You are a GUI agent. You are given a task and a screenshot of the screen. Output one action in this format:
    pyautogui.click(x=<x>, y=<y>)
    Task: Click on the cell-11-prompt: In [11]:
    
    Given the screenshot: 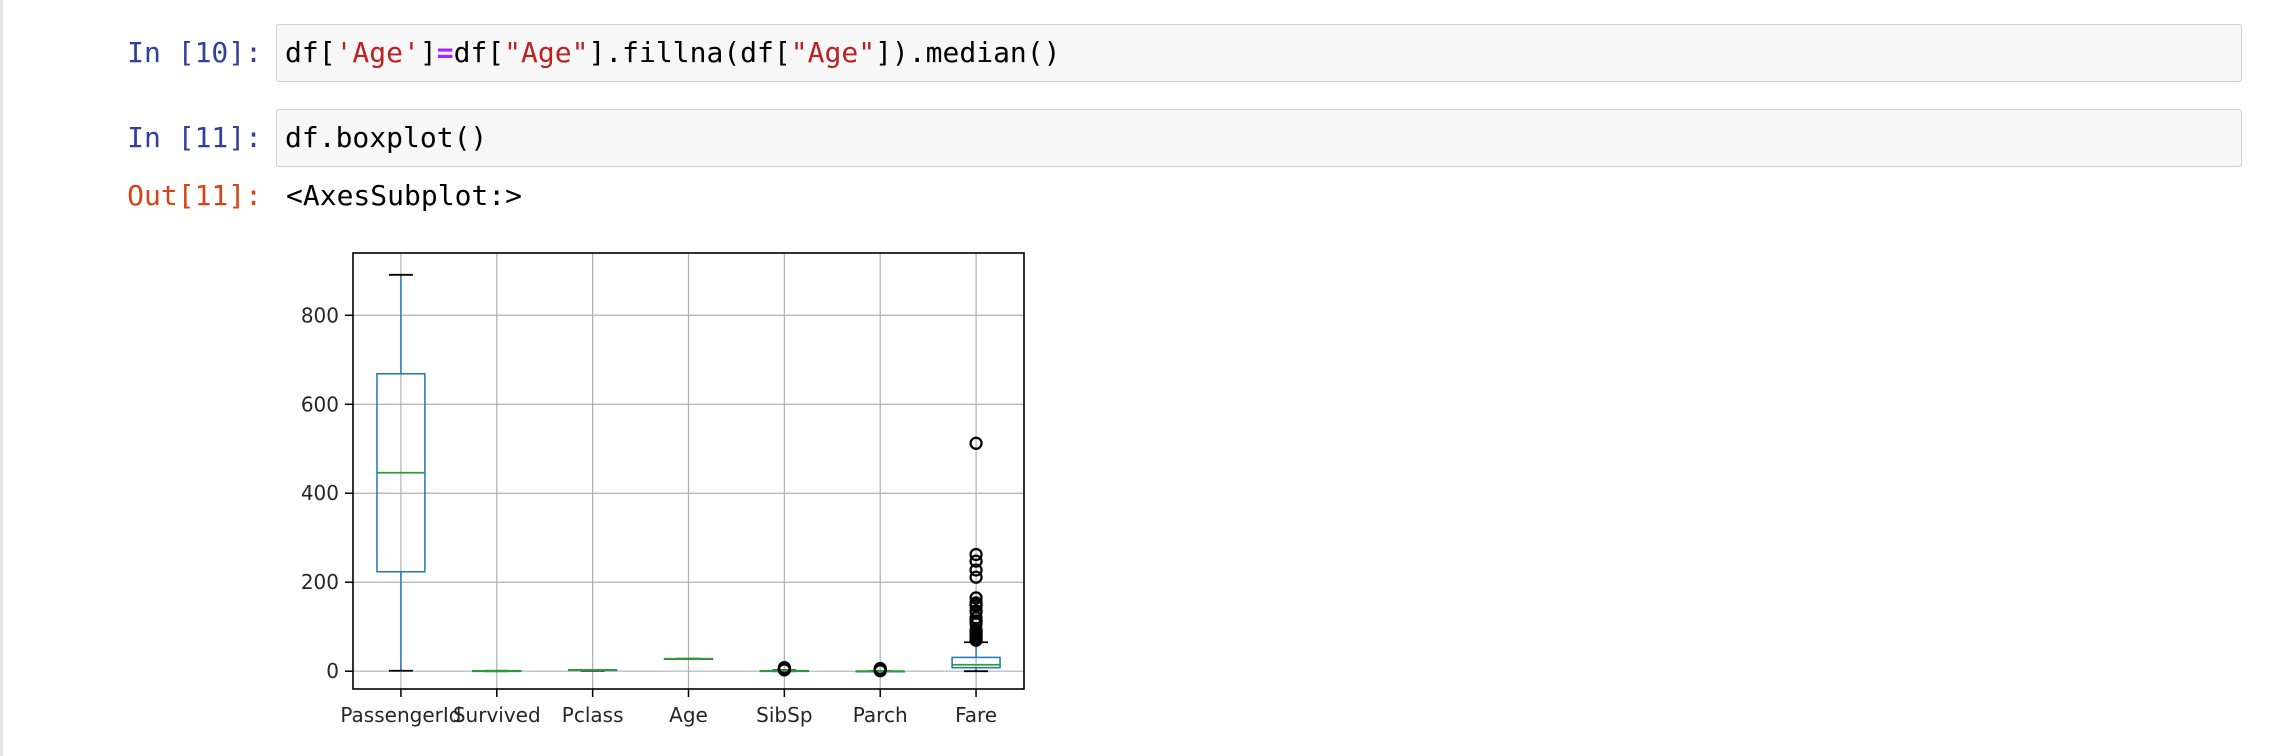 What is the action you would take?
    pyautogui.click(x=194, y=137)
    